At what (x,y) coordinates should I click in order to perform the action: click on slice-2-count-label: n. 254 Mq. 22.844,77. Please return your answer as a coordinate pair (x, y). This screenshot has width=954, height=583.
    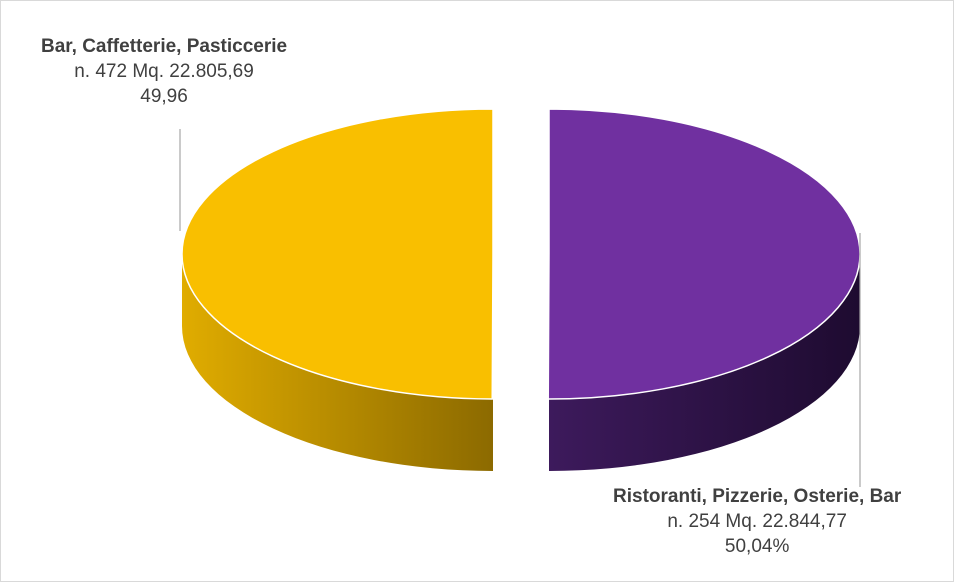
    Looking at the image, I should click on (757, 521).